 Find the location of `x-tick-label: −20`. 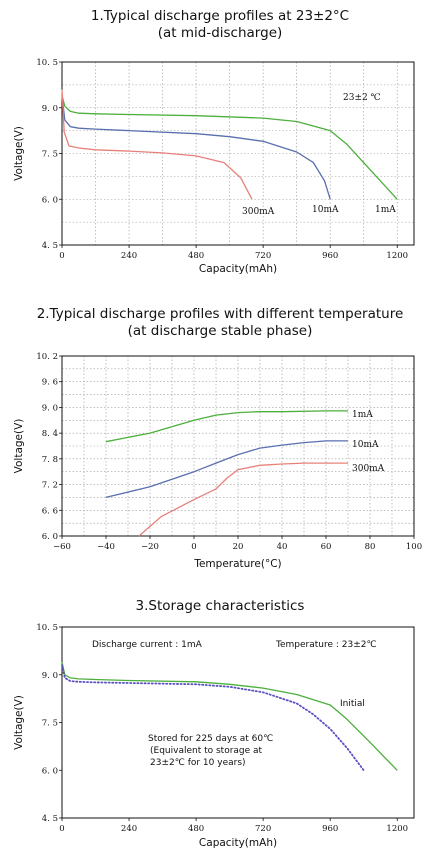

x-tick-label: −20 is located at coordinates (150, 547).